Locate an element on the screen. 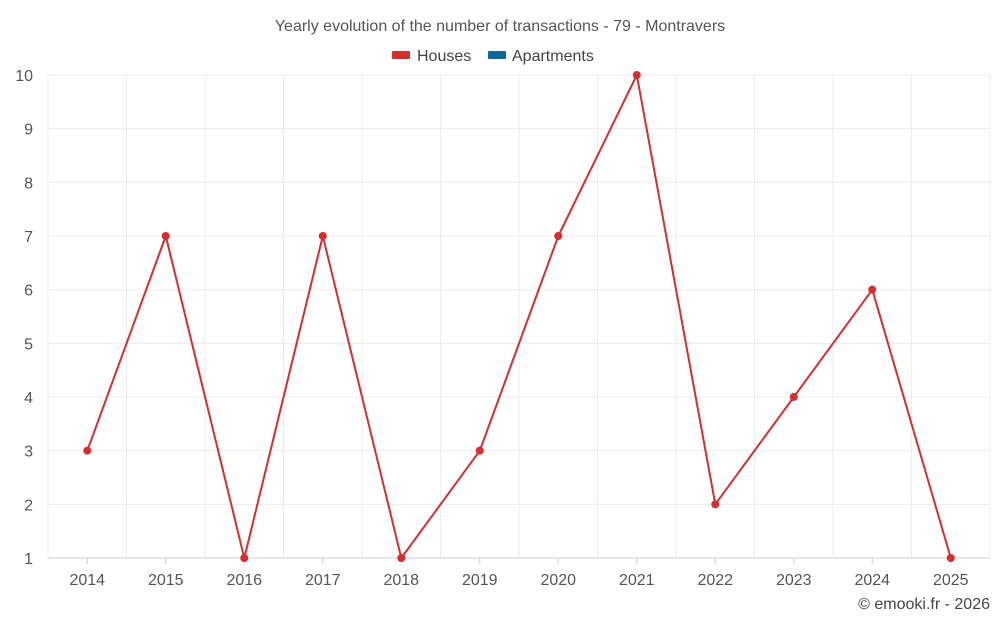  data-point-2024 is located at coordinates (872, 289).